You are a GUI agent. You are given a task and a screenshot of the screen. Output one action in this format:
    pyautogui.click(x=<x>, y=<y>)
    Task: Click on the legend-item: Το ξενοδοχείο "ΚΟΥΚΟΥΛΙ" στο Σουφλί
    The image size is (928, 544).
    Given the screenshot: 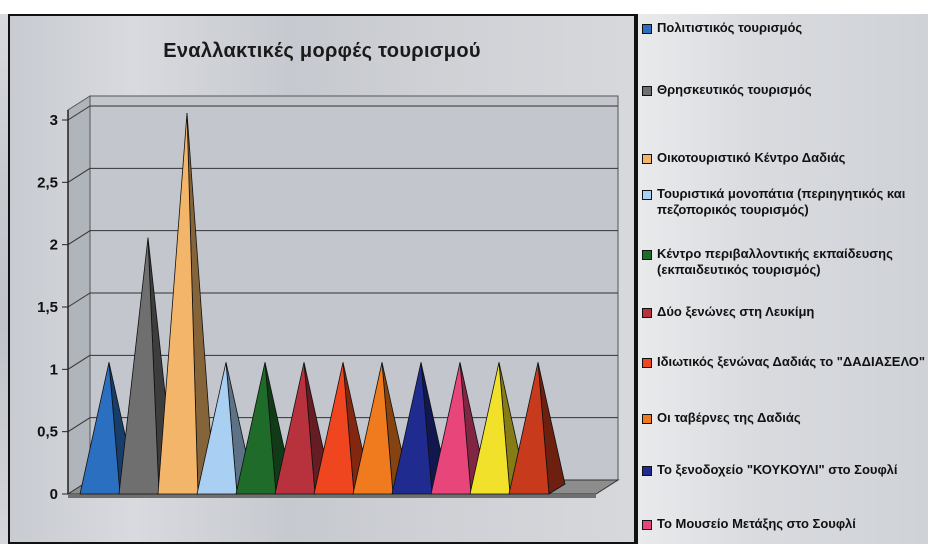 What is the action you would take?
    pyautogui.click(x=785, y=470)
    